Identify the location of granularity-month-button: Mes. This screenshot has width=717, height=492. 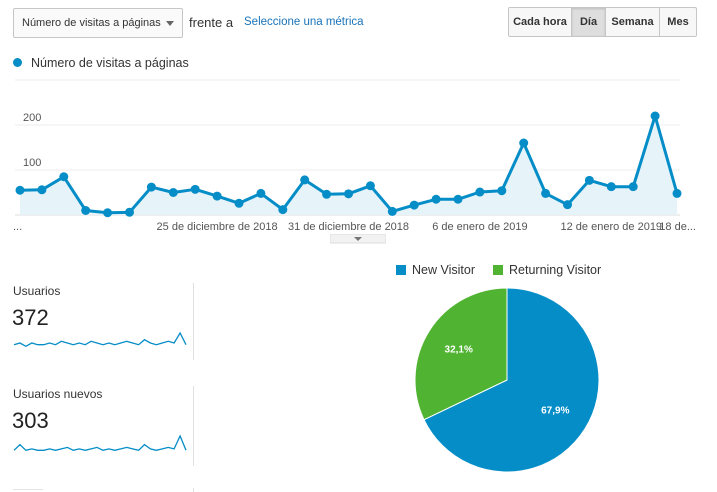
(678, 22).